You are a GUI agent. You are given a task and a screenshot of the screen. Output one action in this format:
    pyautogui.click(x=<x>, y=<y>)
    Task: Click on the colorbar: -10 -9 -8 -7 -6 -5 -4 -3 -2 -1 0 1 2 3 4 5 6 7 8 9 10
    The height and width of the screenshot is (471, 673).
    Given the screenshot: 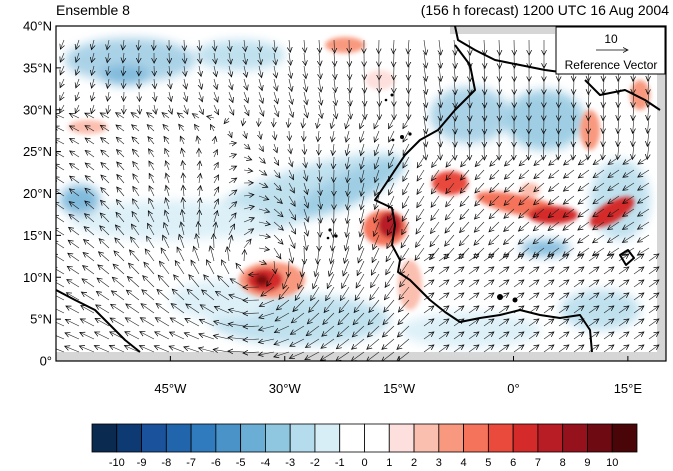 What is the action you would take?
    pyautogui.click(x=364, y=446)
    